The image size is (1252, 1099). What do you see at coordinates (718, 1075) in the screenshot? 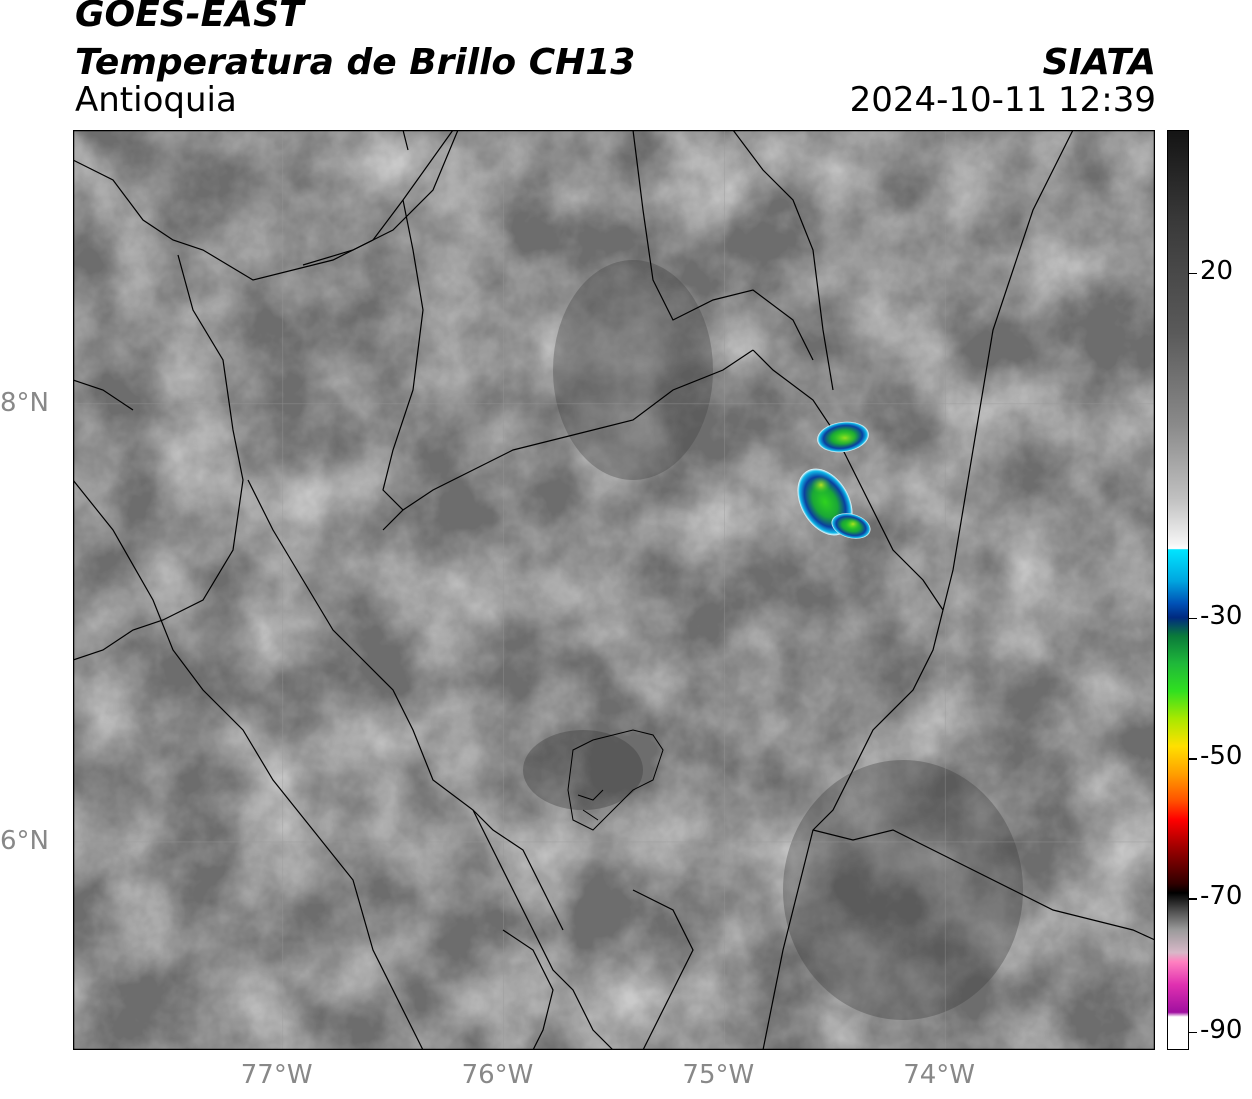
I see `lon-tick-label: 75°W` at bounding box center [718, 1075].